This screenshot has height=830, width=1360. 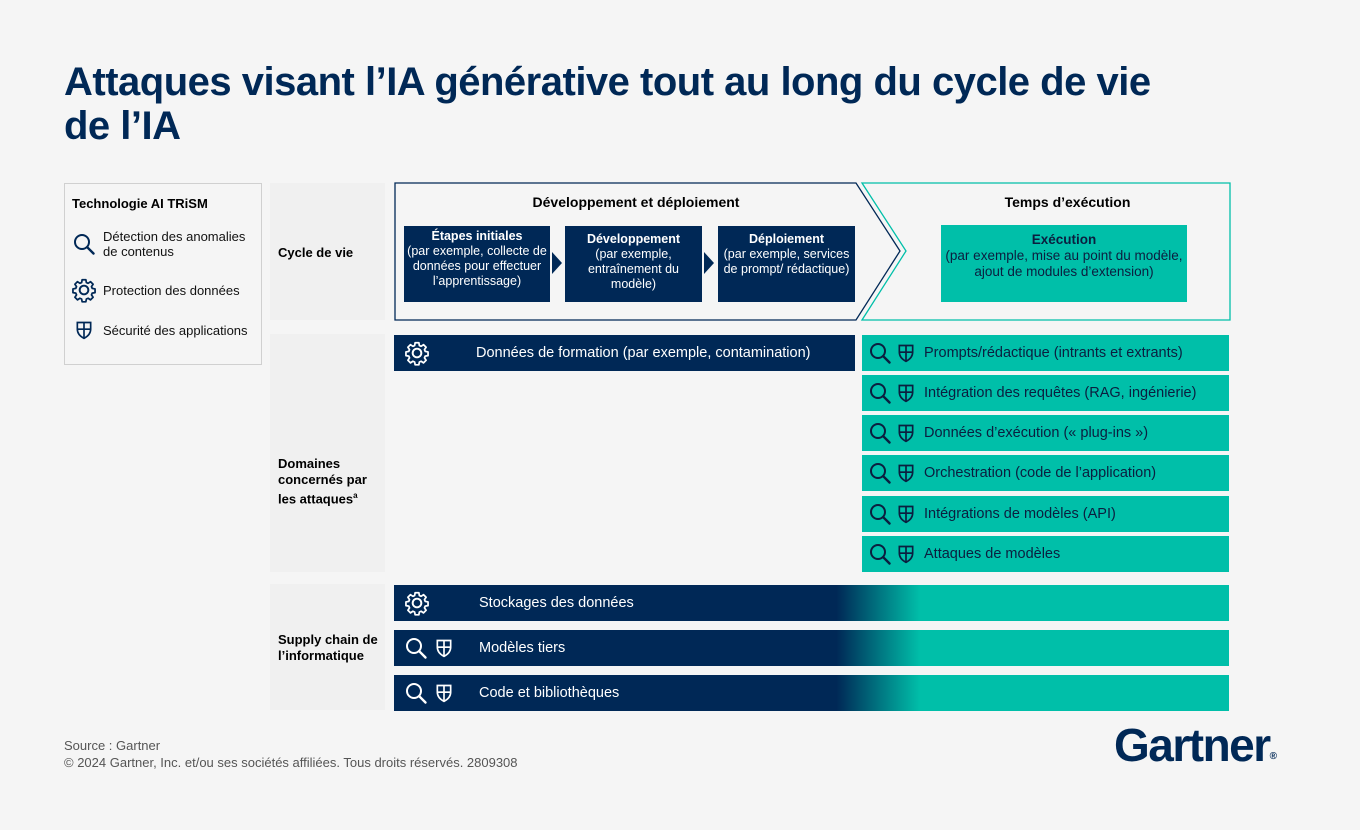 I want to click on bar-label: Intégrations de modèles (API), so click(x=1020, y=514).